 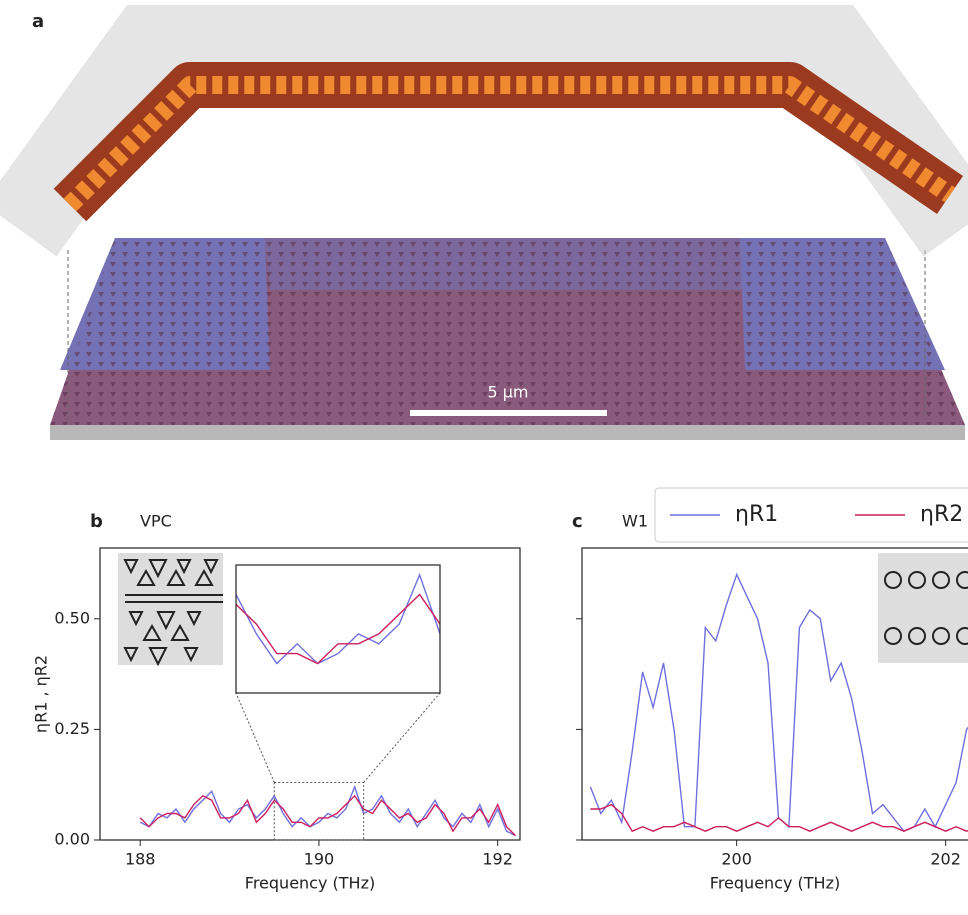 What do you see at coordinates (38, 21) in the screenshot?
I see `panel-label: a` at bounding box center [38, 21].